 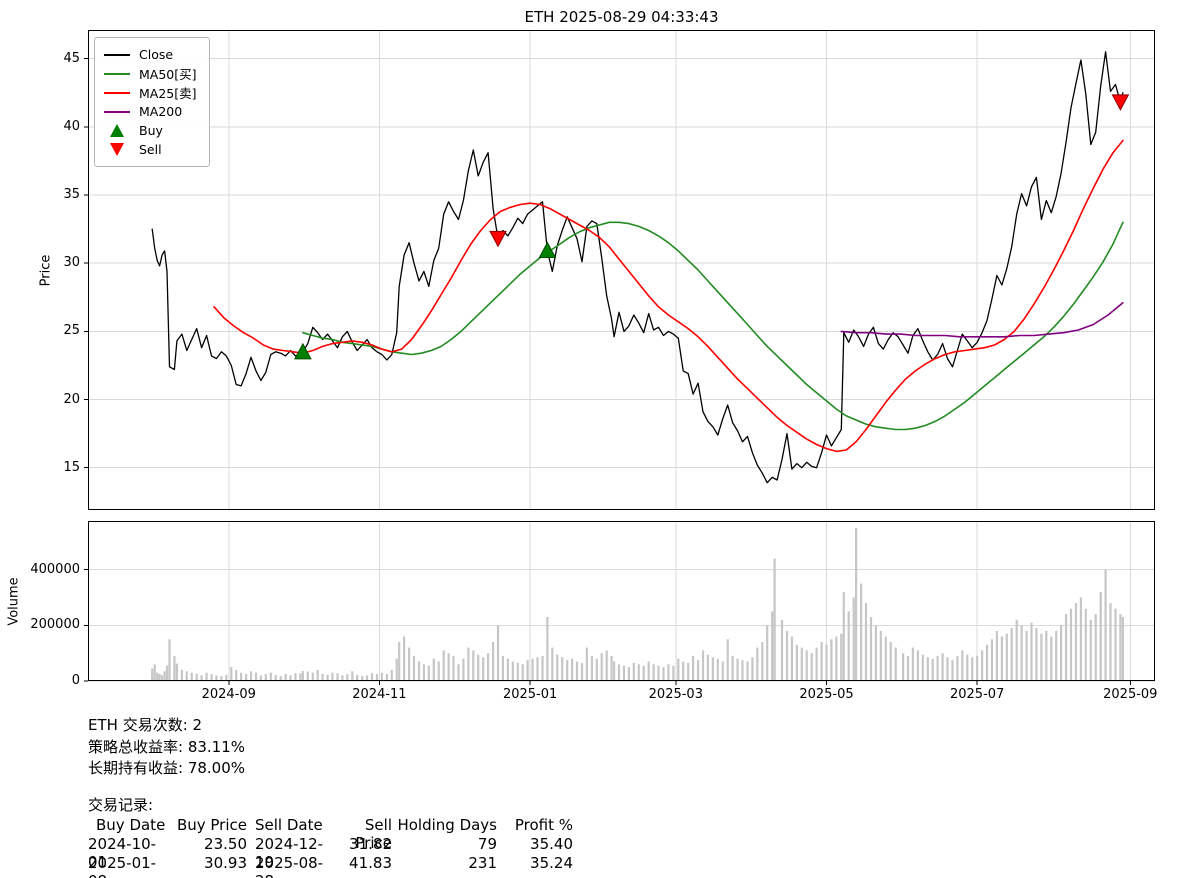 I want to click on close-line-swatch, so click(x=117, y=54).